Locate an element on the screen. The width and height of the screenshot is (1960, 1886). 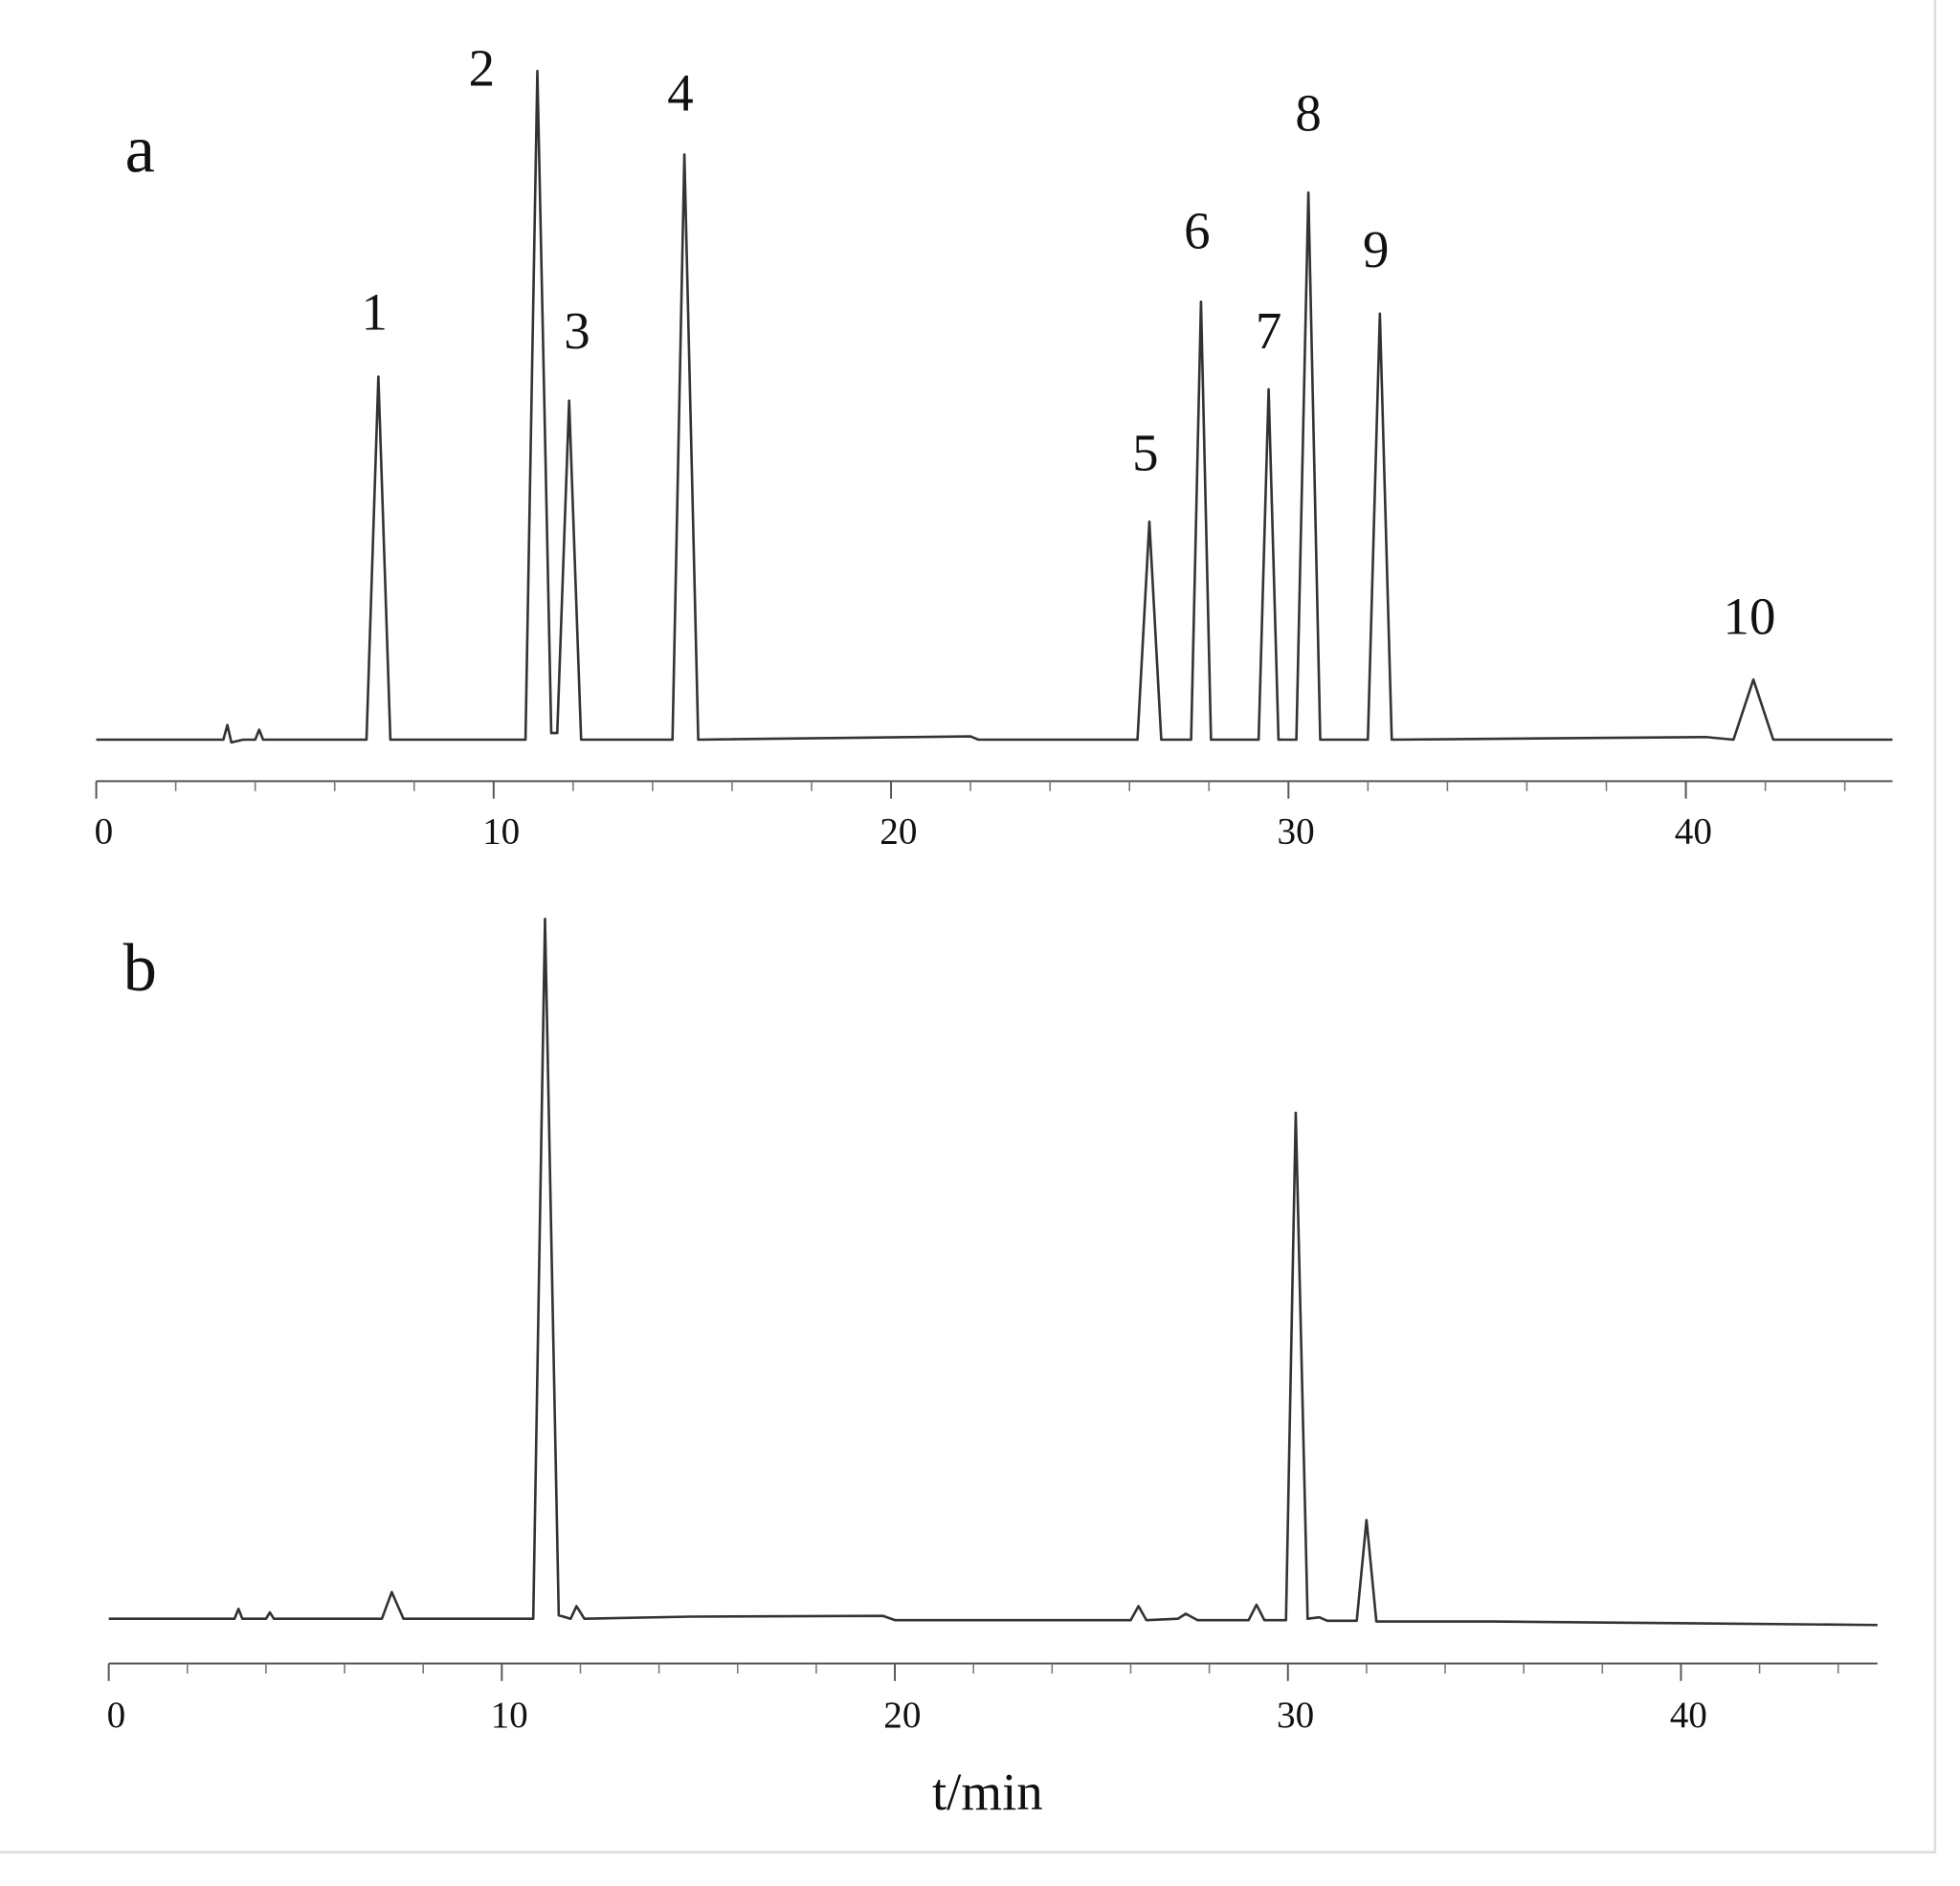
peak-label: 8 is located at coordinates (1308, 112).